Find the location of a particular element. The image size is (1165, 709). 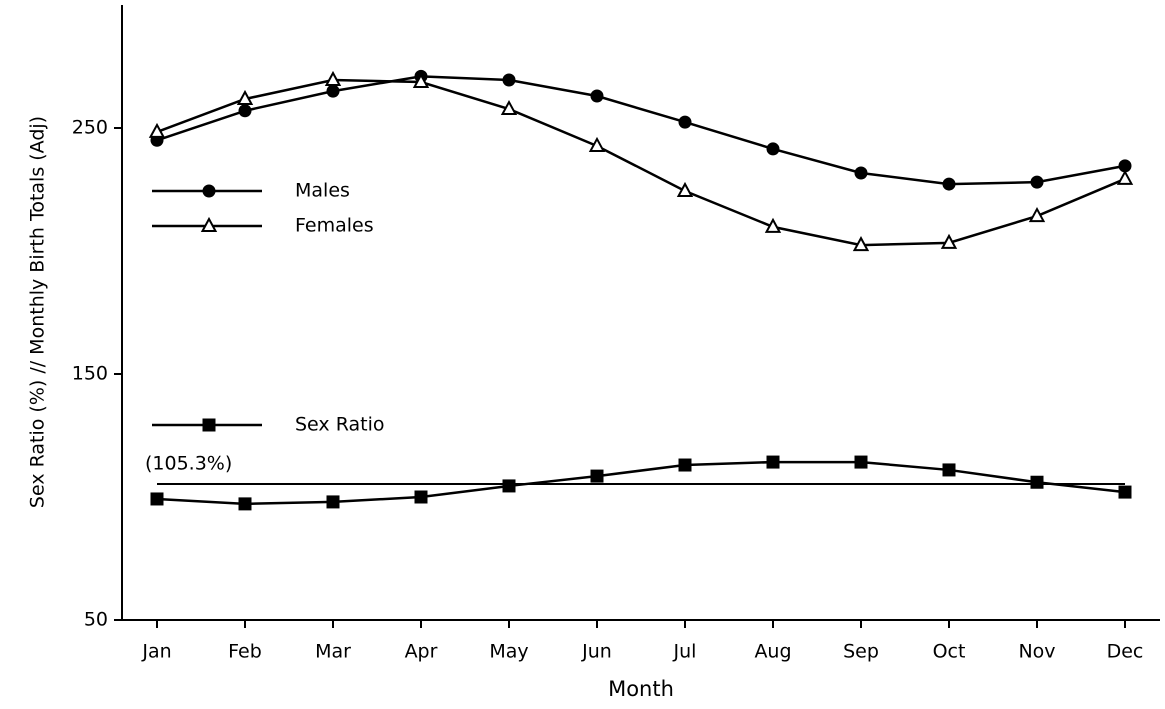

legend-label: Sex Ratio is located at coordinates (339, 425).